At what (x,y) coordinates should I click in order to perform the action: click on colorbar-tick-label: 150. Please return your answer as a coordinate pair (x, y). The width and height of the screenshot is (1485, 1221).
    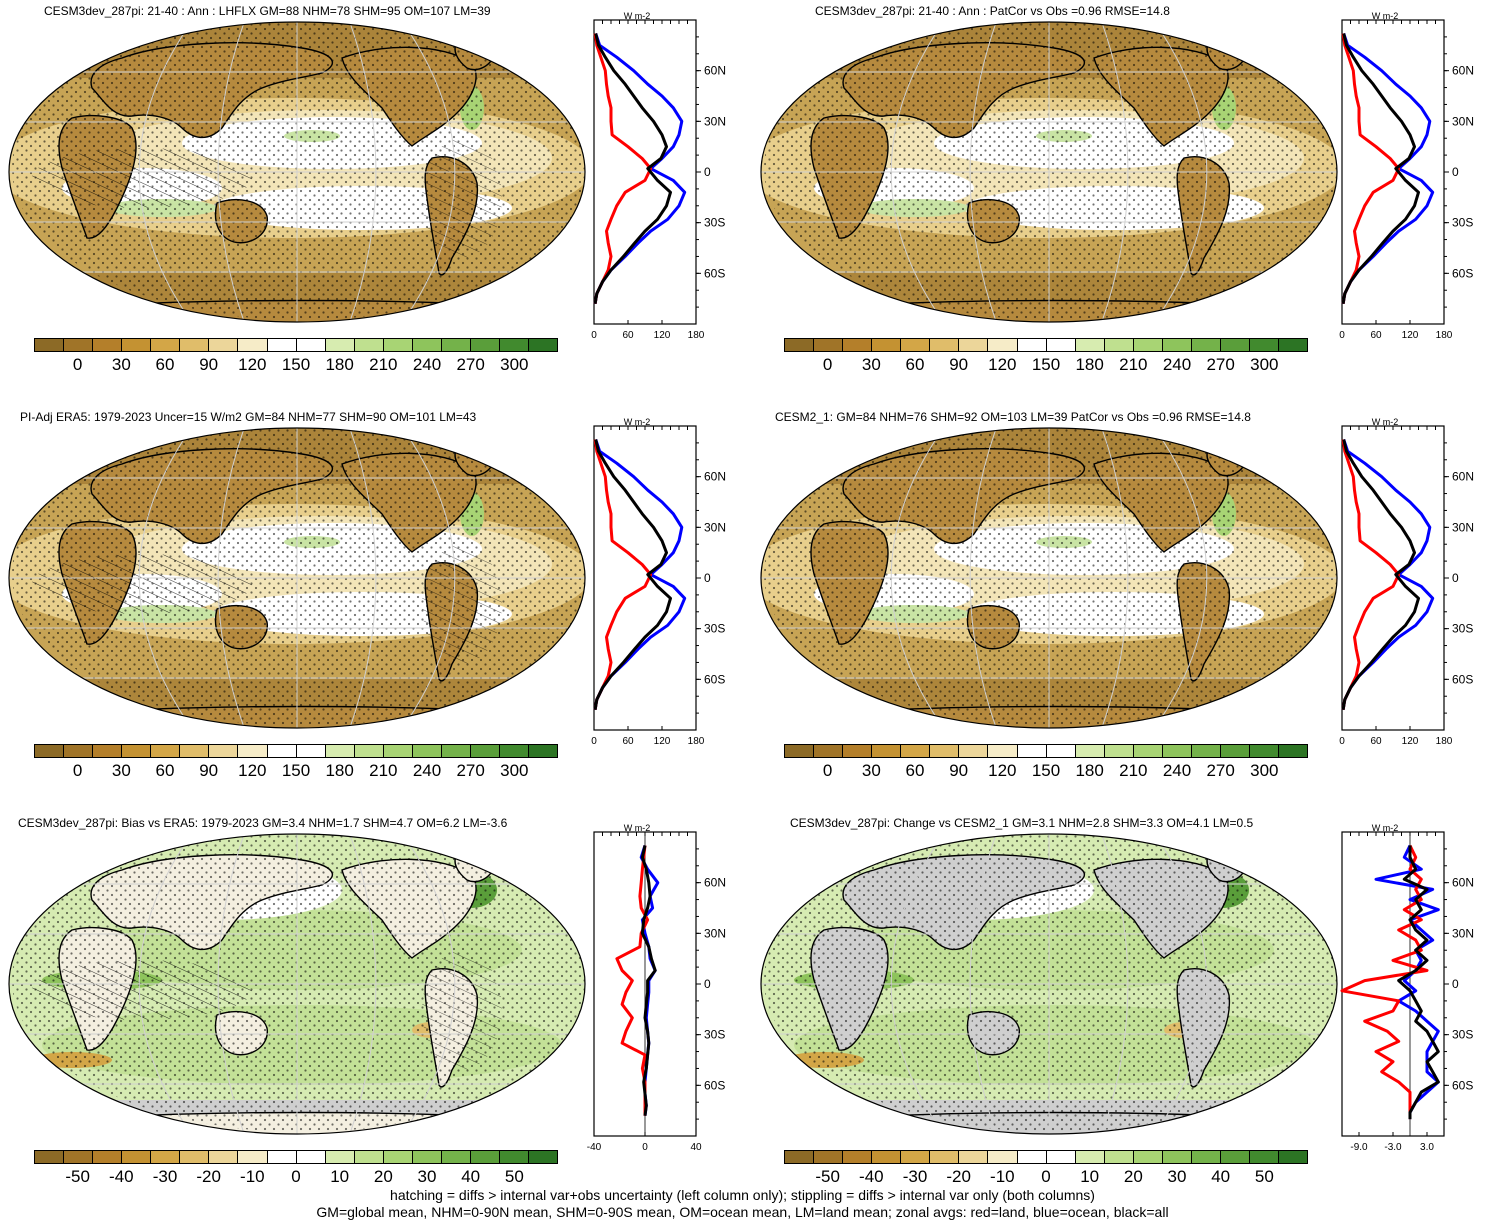
    Looking at the image, I should click on (1046, 364).